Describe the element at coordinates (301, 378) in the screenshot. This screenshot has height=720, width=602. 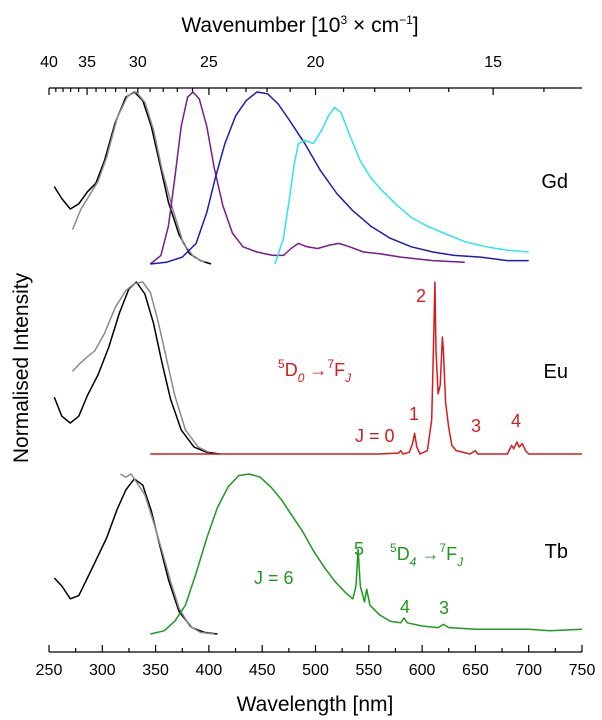
I see `transition-part: 0` at that location.